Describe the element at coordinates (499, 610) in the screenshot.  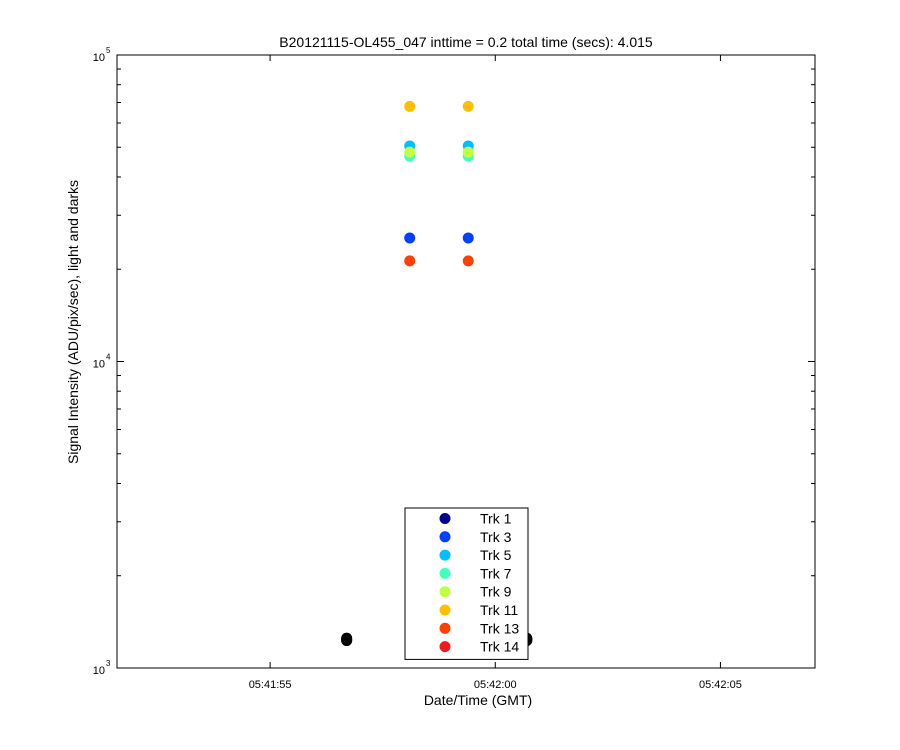
I see `legend-label: Trk 11` at that location.